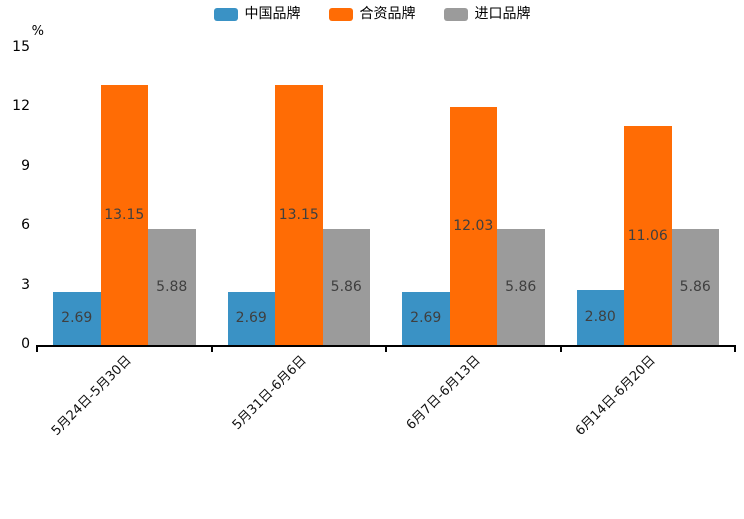 This screenshot has height=519, width=744. Describe the element at coordinates (387, 14) in the screenshot. I see `legend-label: 合资品牌` at that location.